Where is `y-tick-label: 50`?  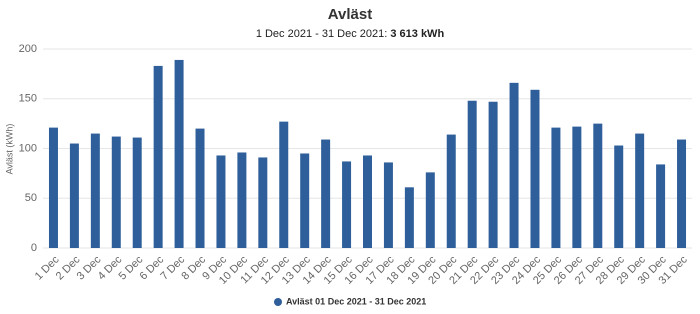
y-tick-label: 50 is located at coordinates (31, 198).